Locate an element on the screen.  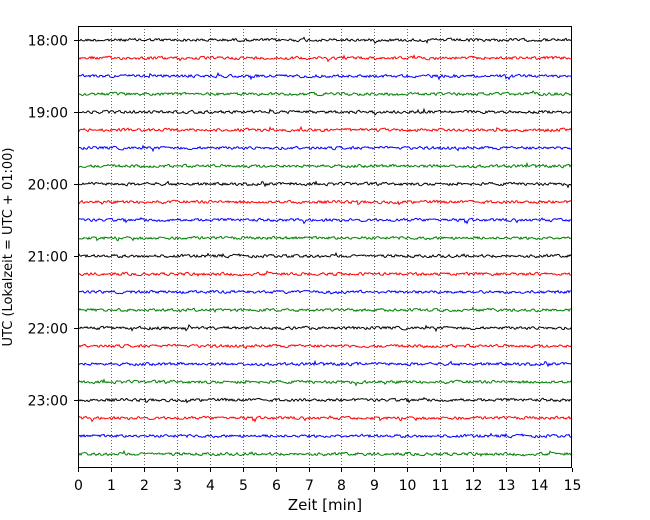
x-tick-label: 11 is located at coordinates (441, 486).